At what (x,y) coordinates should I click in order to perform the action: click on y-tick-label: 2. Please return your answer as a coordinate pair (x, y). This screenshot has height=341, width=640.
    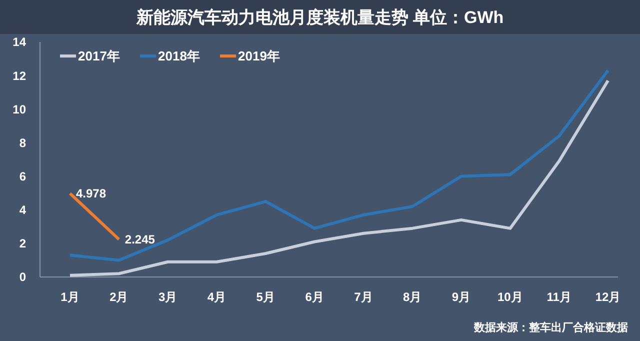
    Looking at the image, I should click on (22, 243).